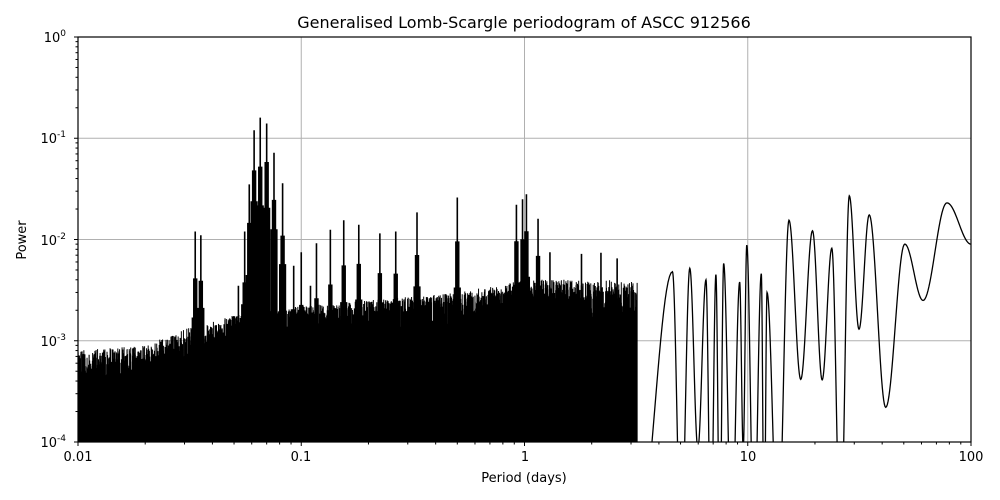  I want to click on y-axis-ticks, so click(76, 239).